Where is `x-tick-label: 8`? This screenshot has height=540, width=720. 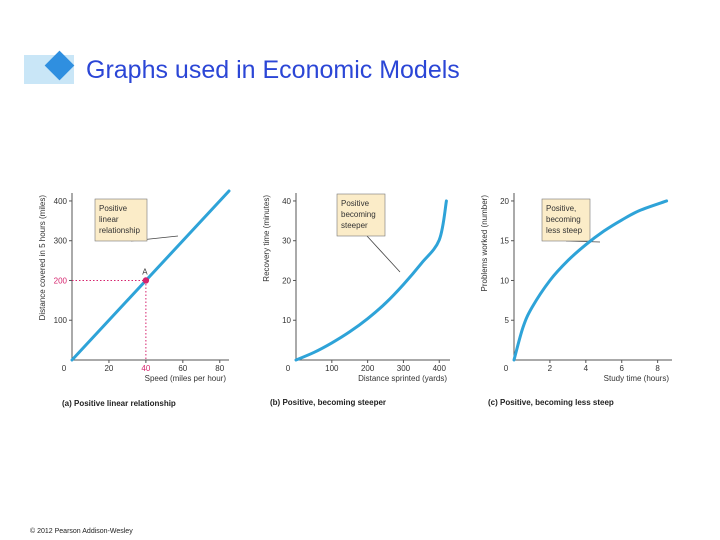 x-tick-label: 8 is located at coordinates (657, 368).